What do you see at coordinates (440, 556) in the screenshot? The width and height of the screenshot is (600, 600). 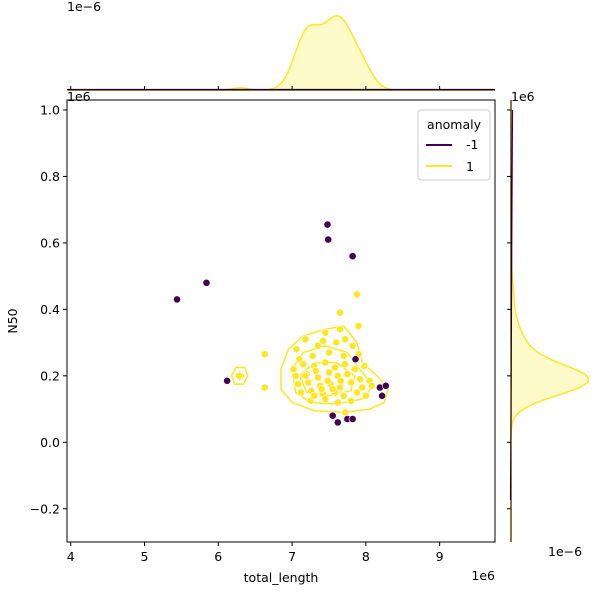 I see `x-tick-label: 9` at bounding box center [440, 556].